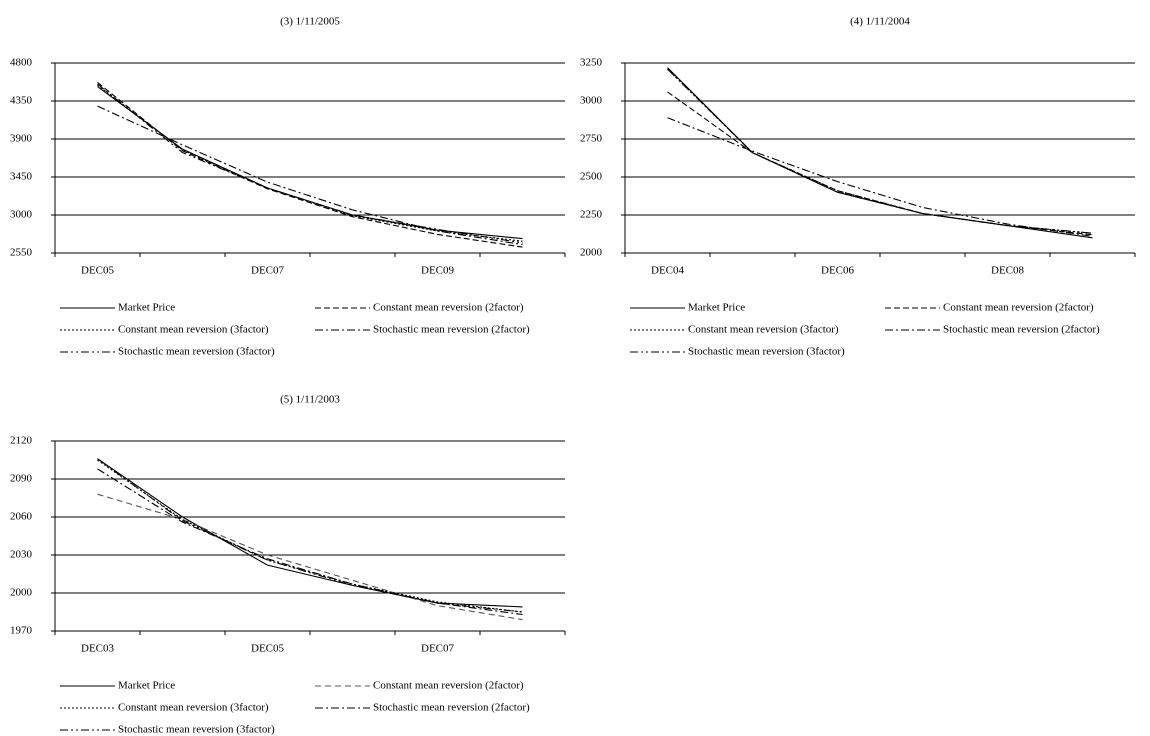  I want to click on x-tick-label: DEC06, so click(838, 271).